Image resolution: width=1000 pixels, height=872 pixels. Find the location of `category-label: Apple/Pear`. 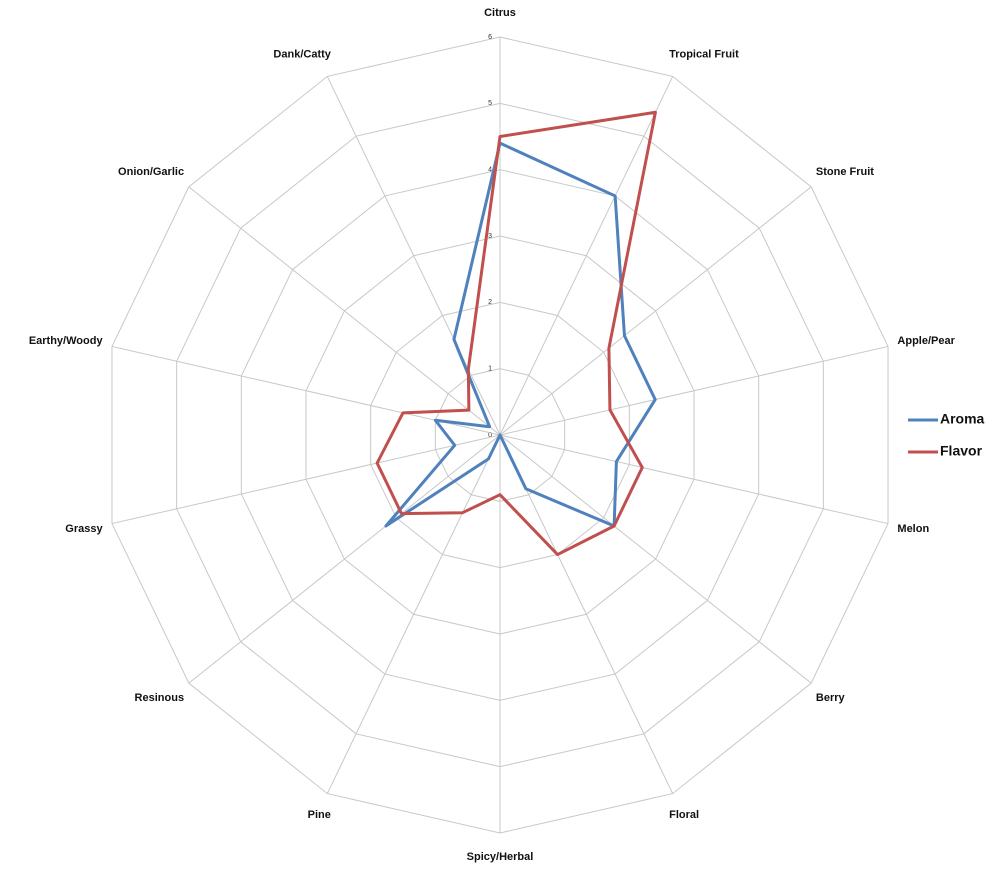

category-label: Apple/Pear is located at coordinates (926, 341).